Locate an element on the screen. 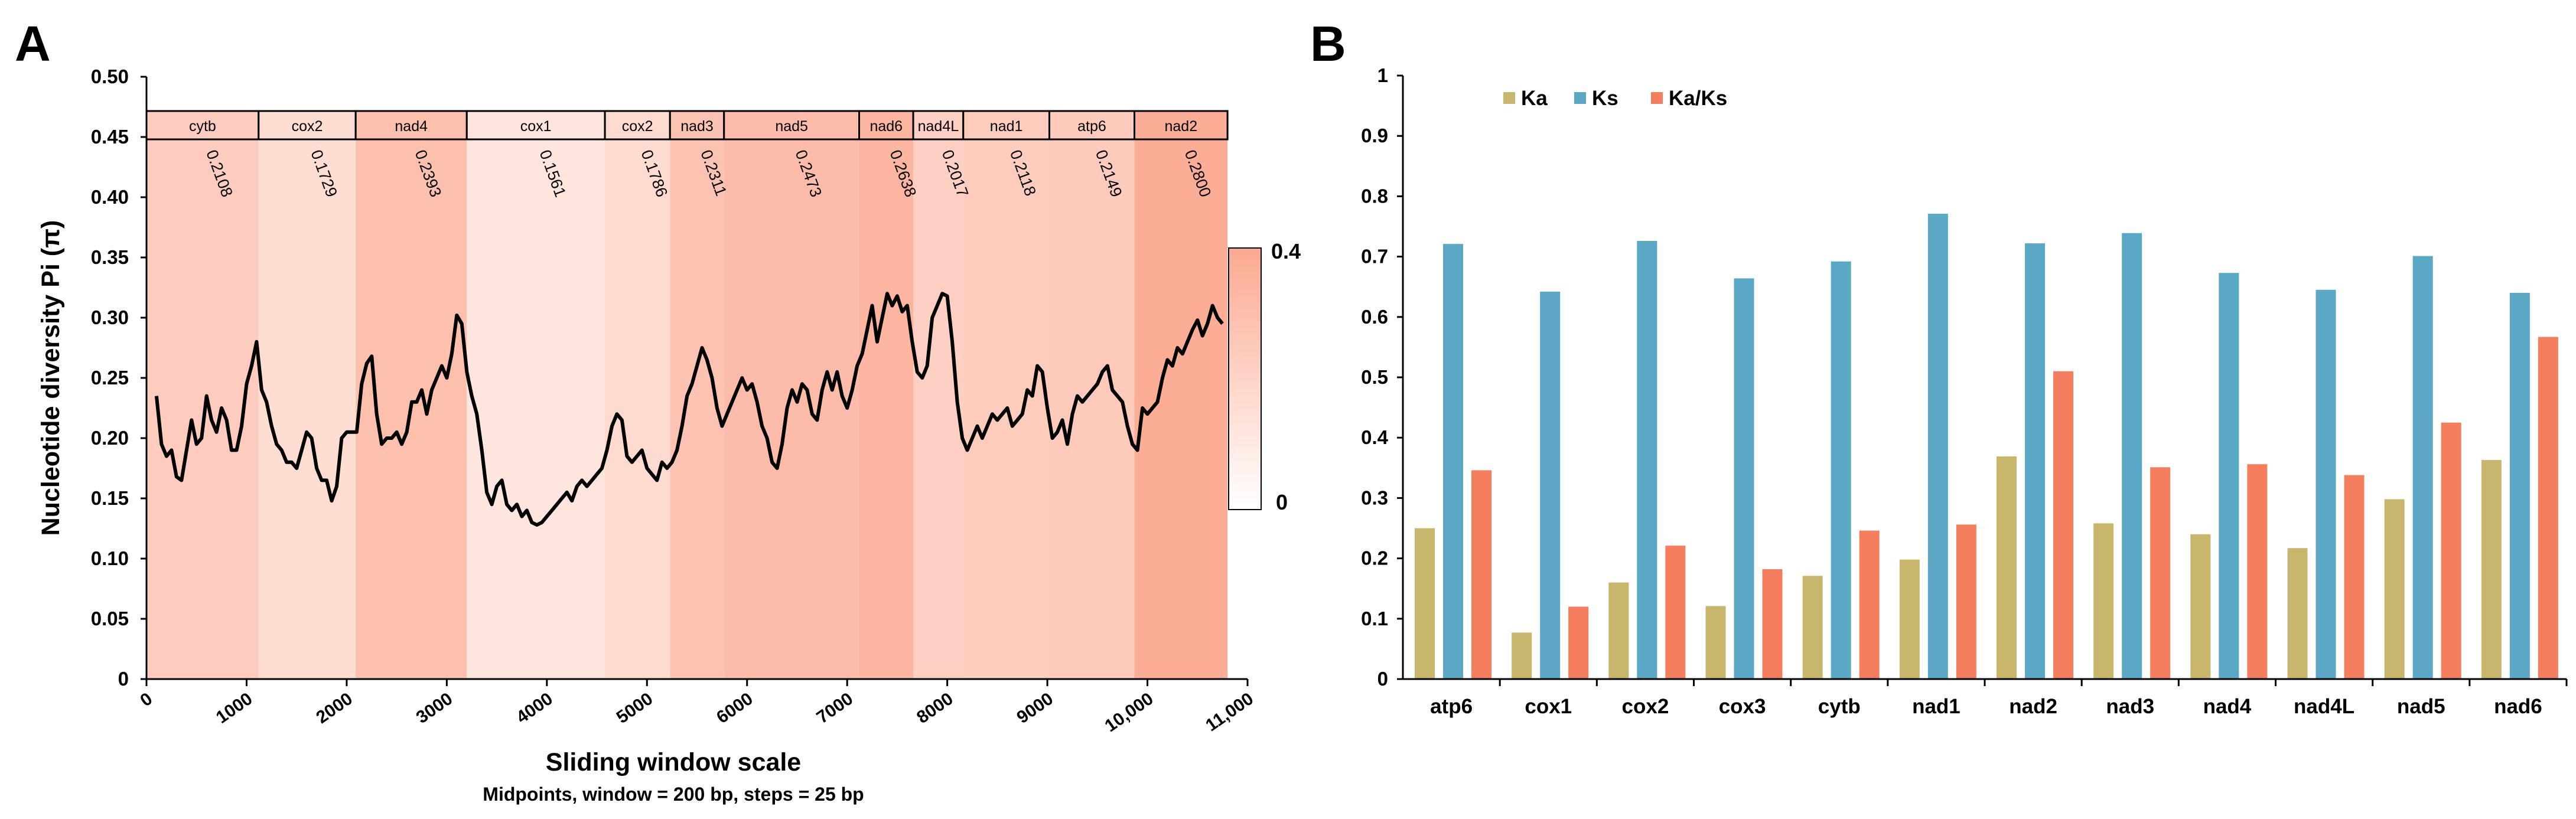  bar-ka-ks-nad4L is located at coordinates (2354, 577).